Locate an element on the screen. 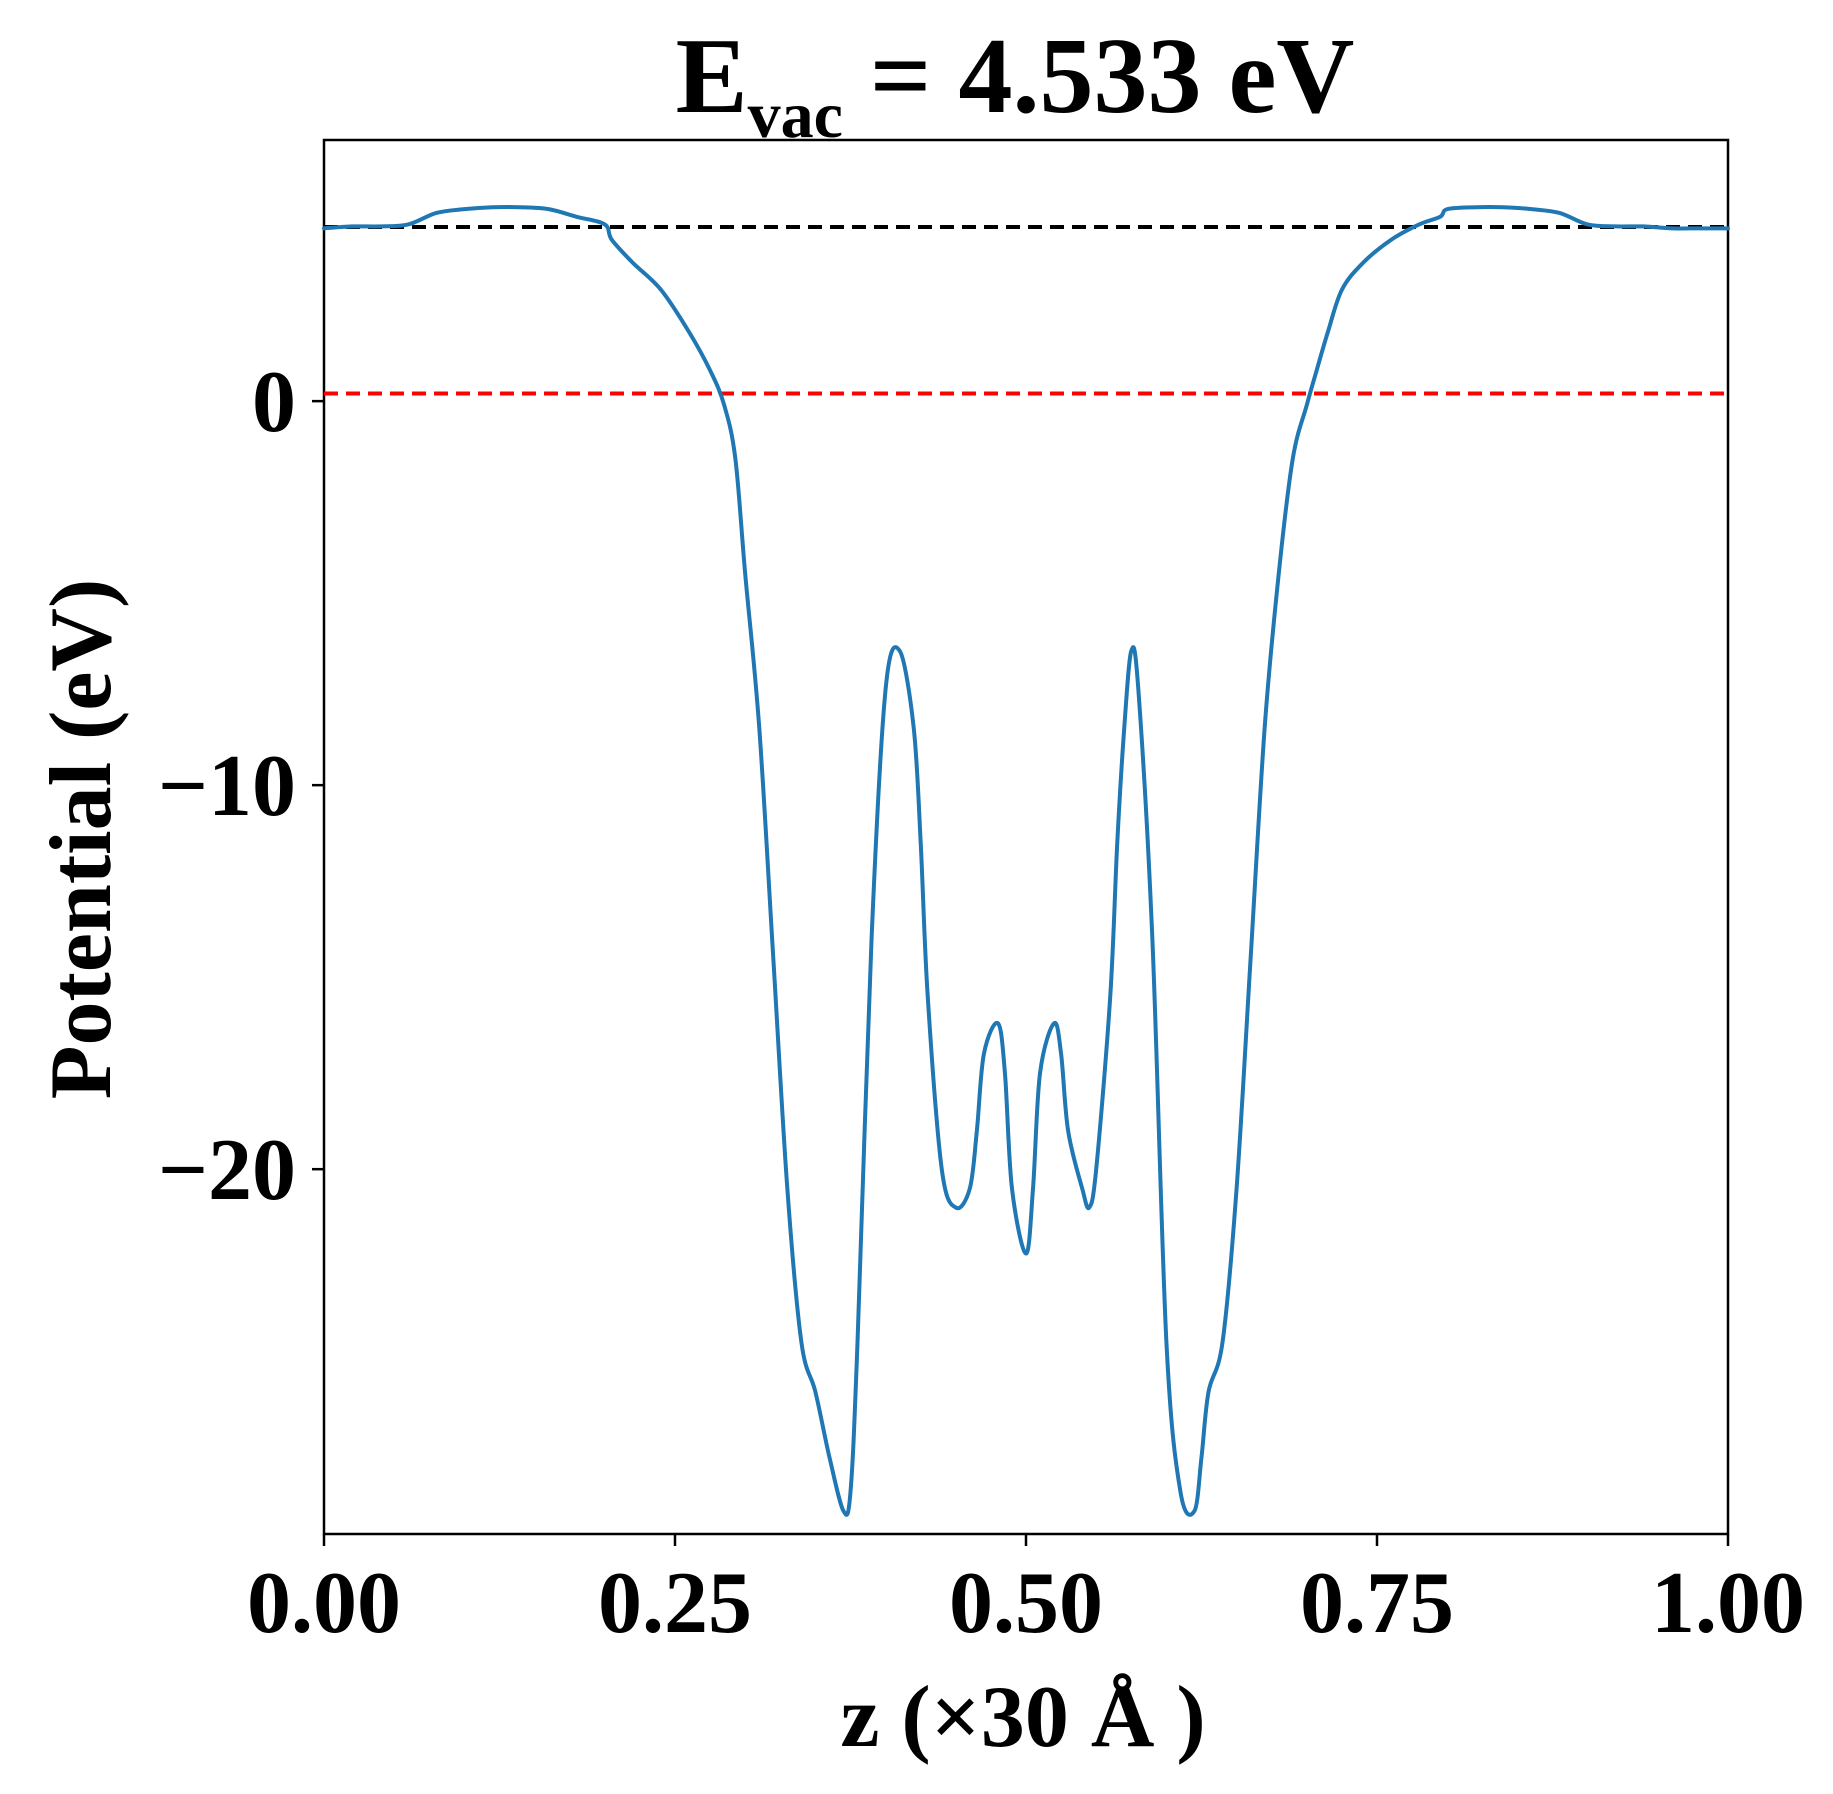 This screenshot has width=1833, height=1794. x-tick-label: 0.00 is located at coordinates (324, 1603).